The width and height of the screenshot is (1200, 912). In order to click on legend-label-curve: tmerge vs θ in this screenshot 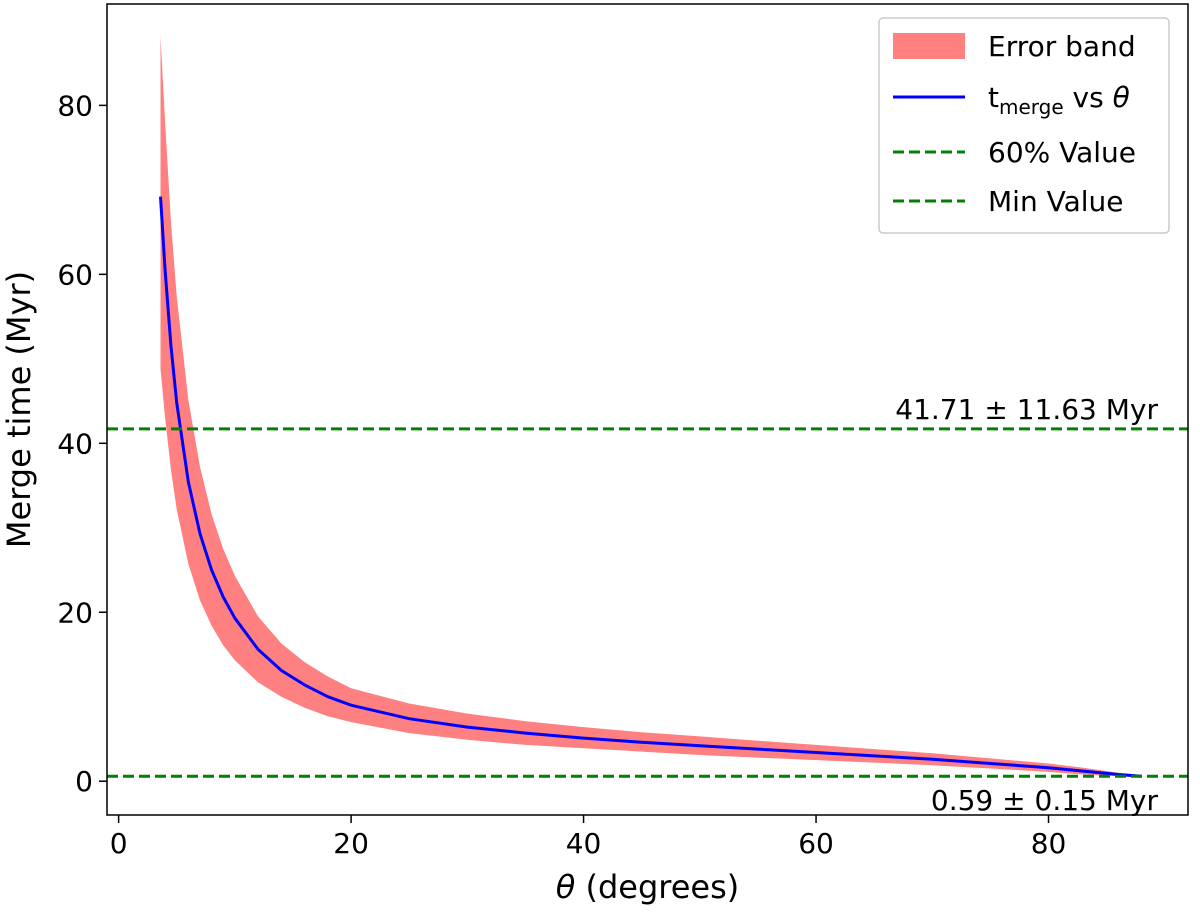, I will do `click(1059, 100)`.